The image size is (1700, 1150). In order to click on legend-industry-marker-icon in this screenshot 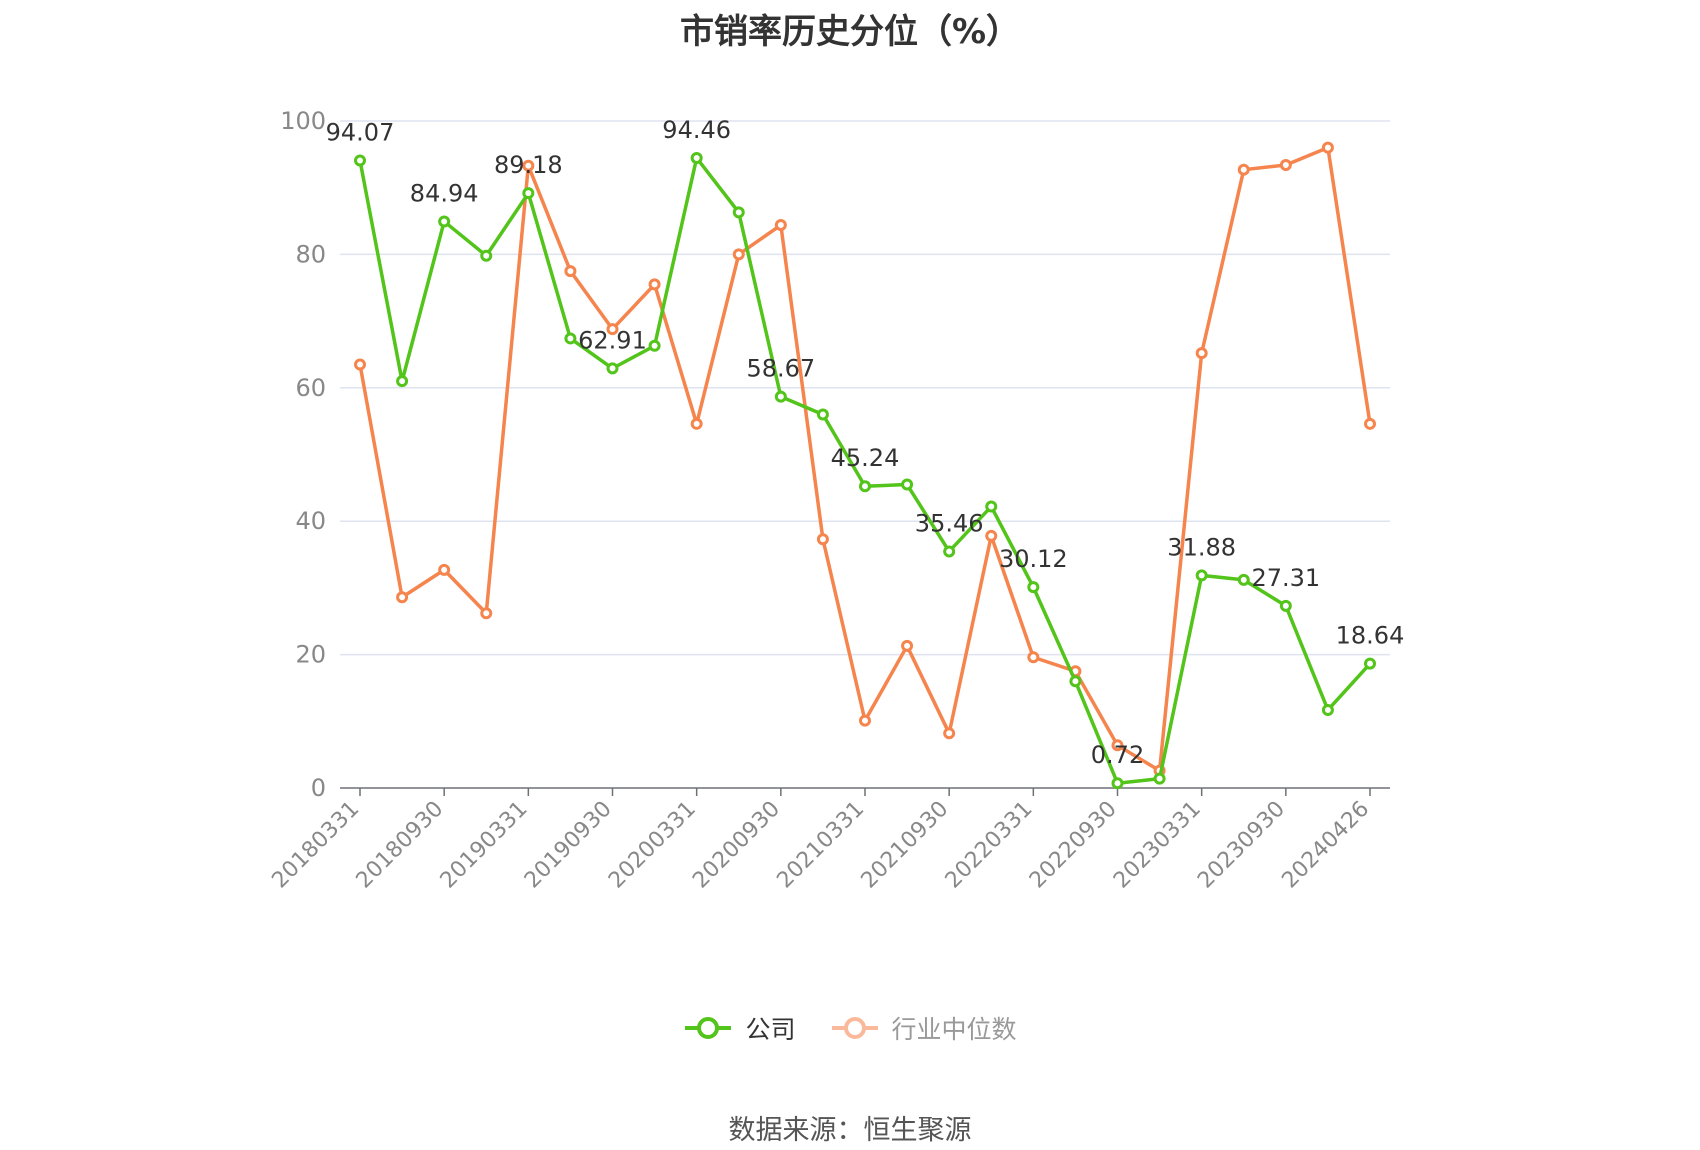, I will do `click(854, 1028)`.